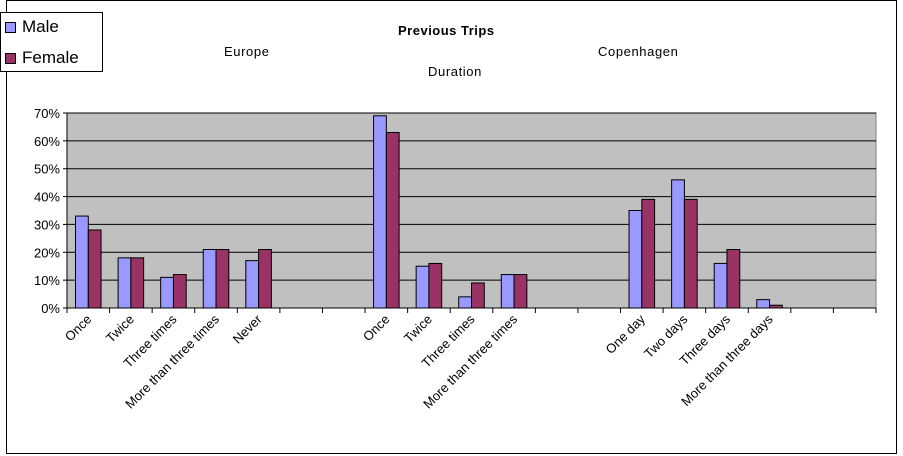  What do you see at coordinates (47, 252) in the screenshot?
I see `y-tick-label: 20%` at bounding box center [47, 252].